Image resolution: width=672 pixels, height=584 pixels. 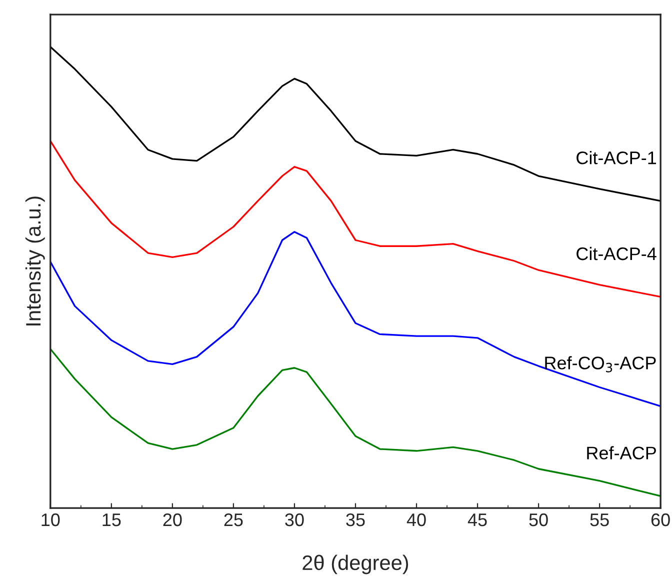 What do you see at coordinates (621, 453) in the screenshot?
I see `series-label: Ref-ACP` at bounding box center [621, 453].